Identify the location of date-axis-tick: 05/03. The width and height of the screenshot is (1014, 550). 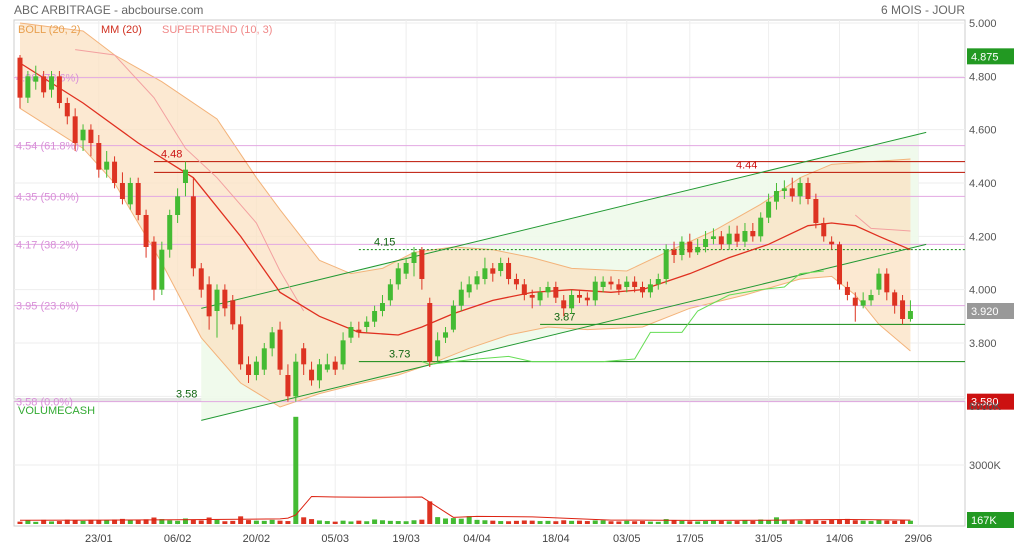
(335, 539).